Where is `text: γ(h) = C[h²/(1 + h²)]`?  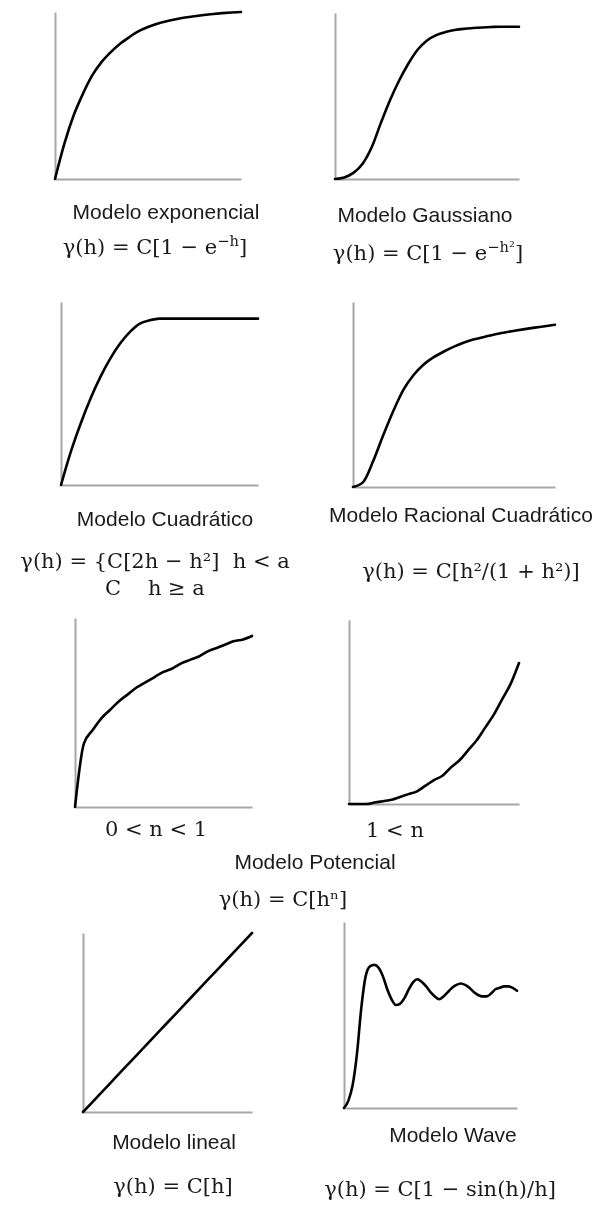 text: γ(h) = C[h²/(1 + h²)] is located at coordinates (471, 572).